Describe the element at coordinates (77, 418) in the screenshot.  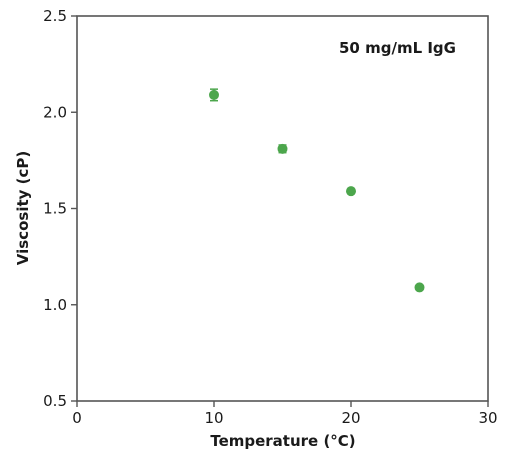
I see `x-tick-label: 0` at that location.